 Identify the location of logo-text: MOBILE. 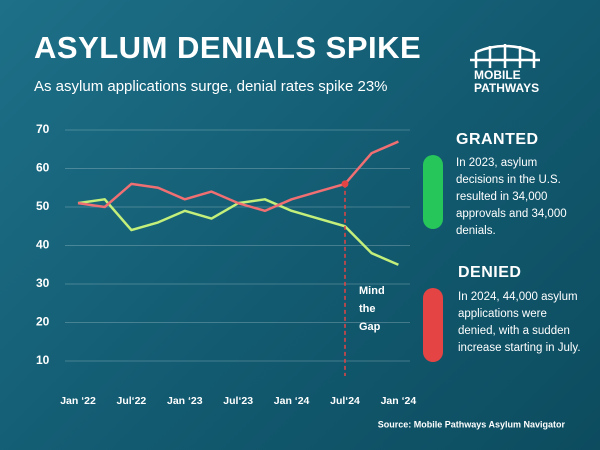
(497, 75).